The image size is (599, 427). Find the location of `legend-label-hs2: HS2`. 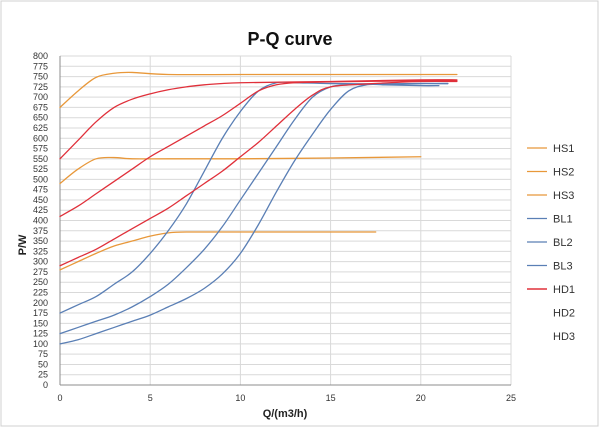

legend-label-hs2: HS2 is located at coordinates (563, 173).